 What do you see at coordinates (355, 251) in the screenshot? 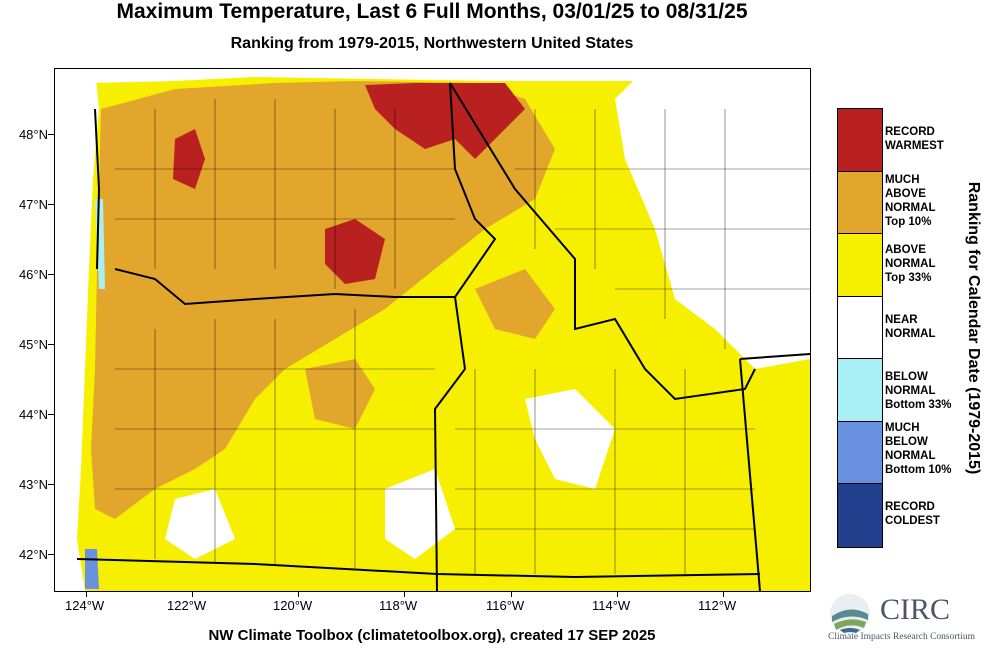
I see `record-warmest-columbia` at bounding box center [355, 251].